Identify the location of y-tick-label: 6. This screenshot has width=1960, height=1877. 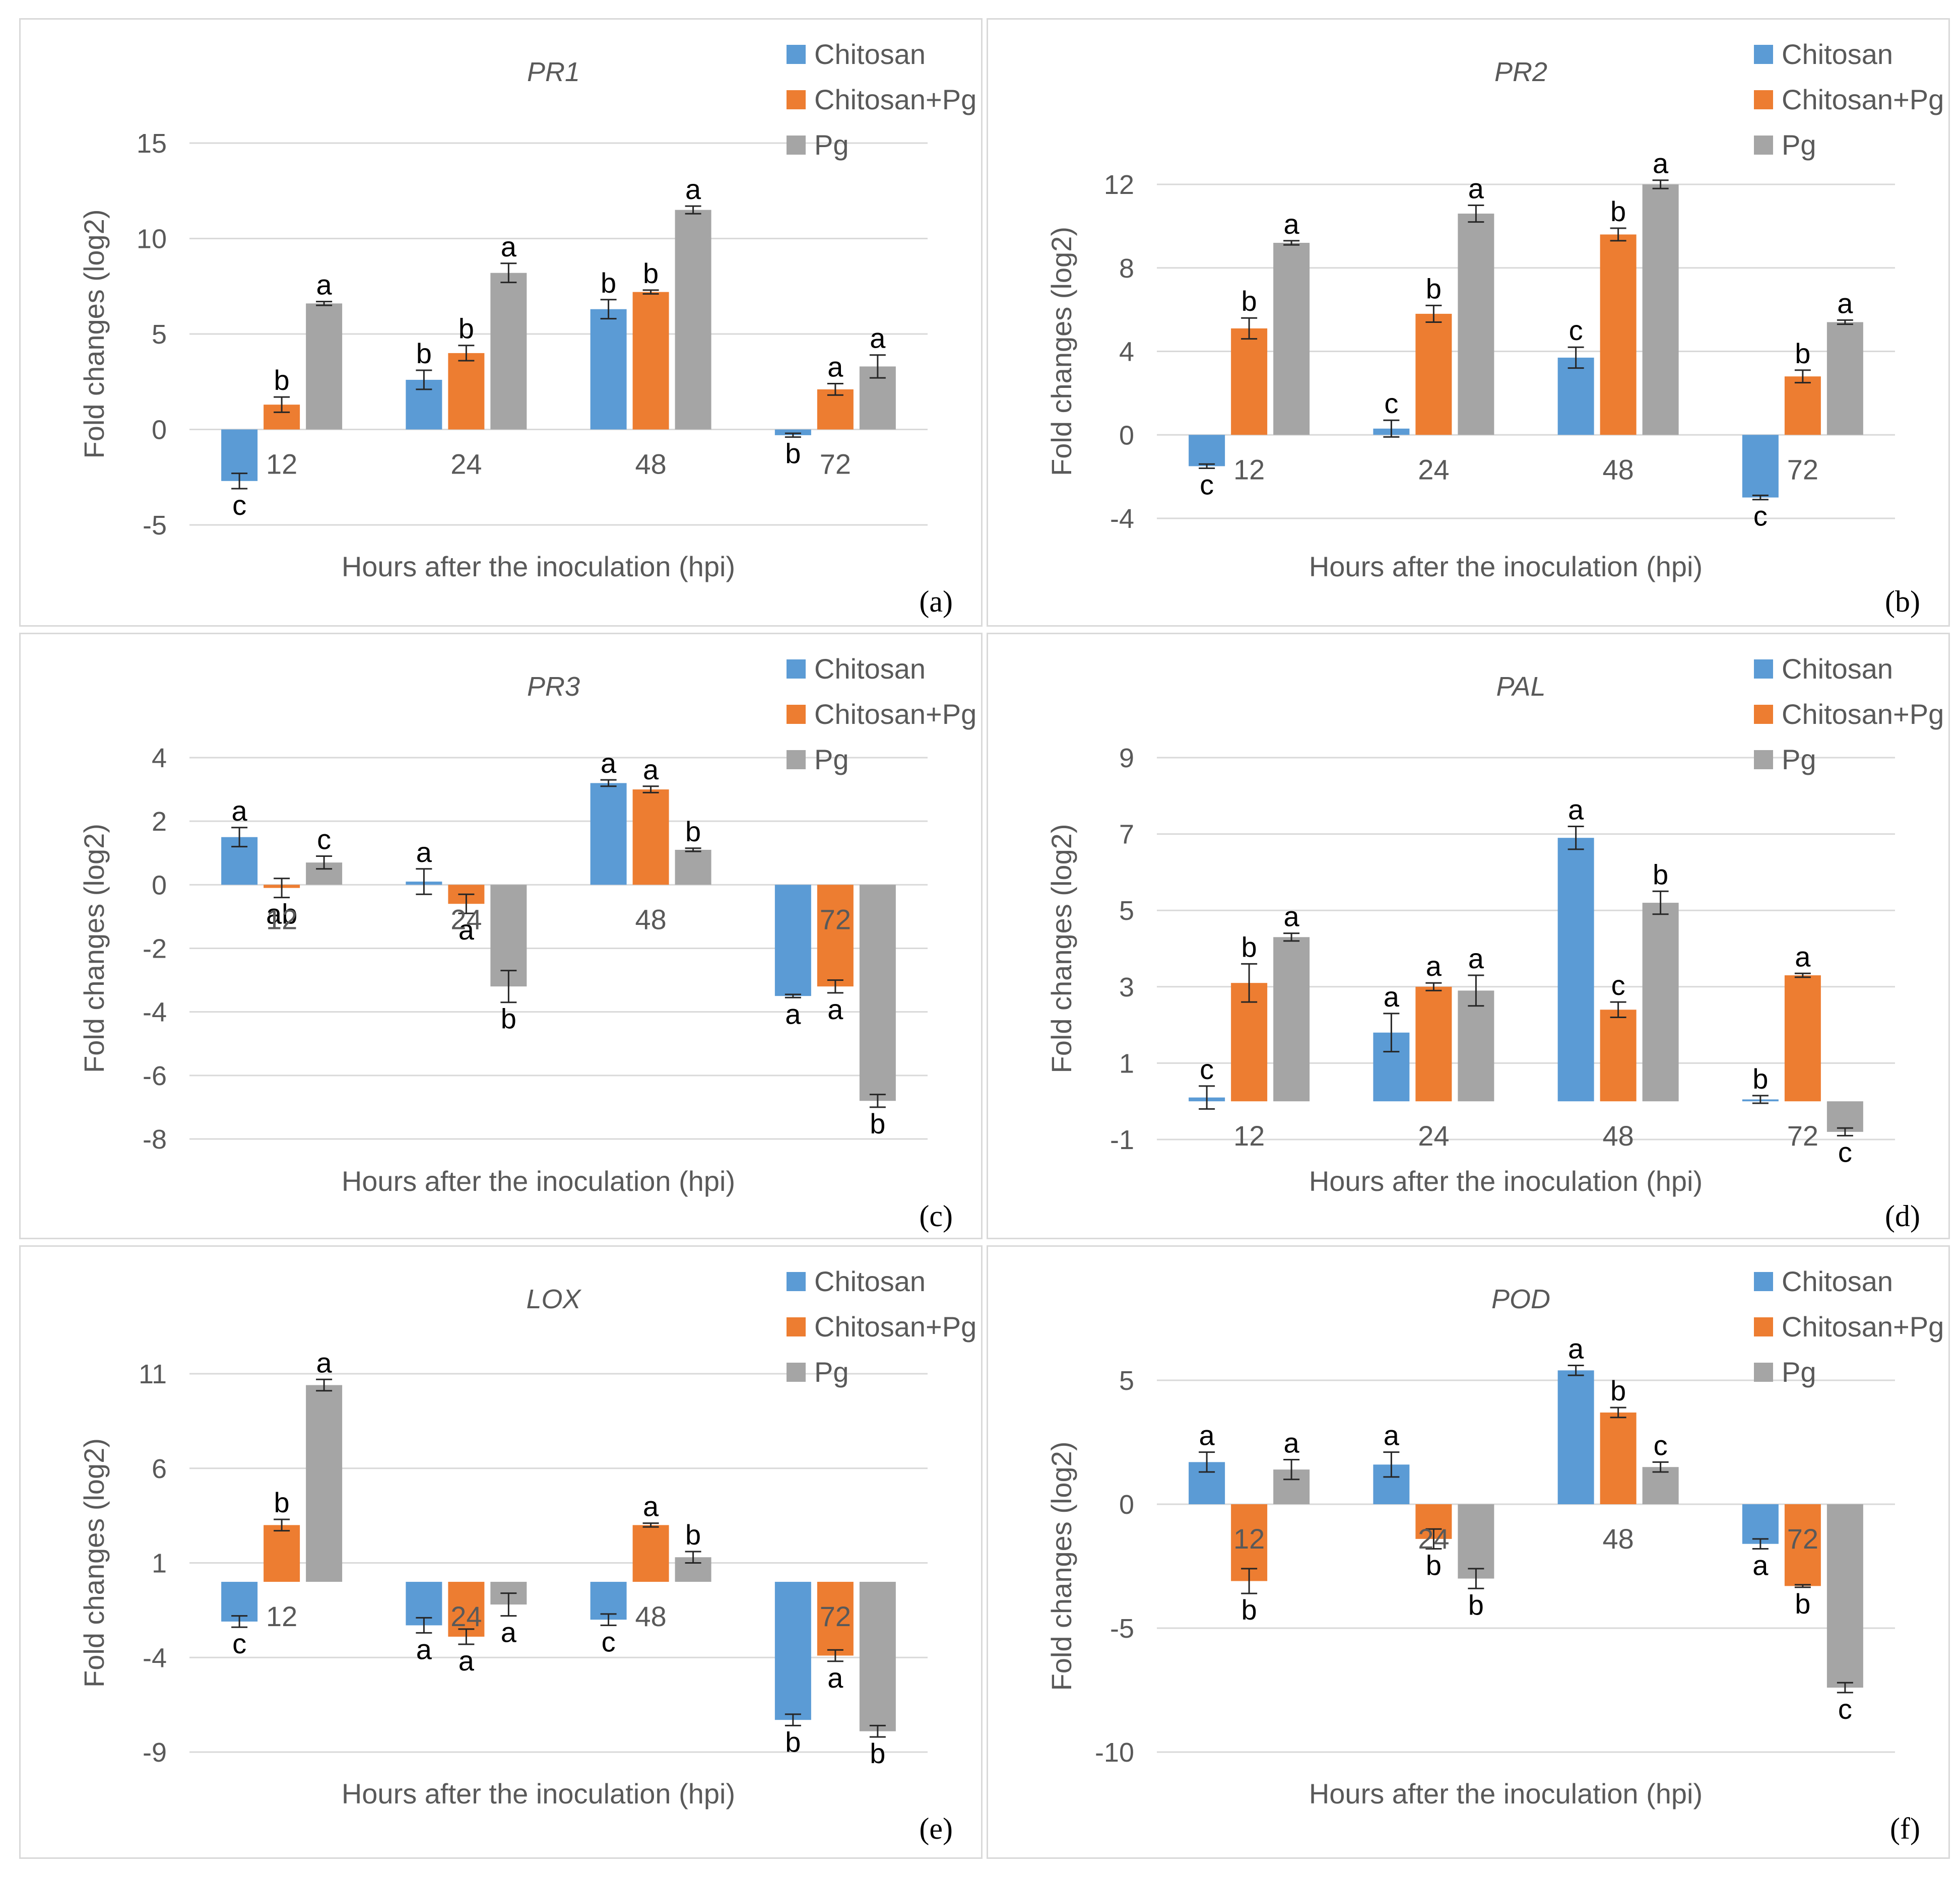
(159, 1469).